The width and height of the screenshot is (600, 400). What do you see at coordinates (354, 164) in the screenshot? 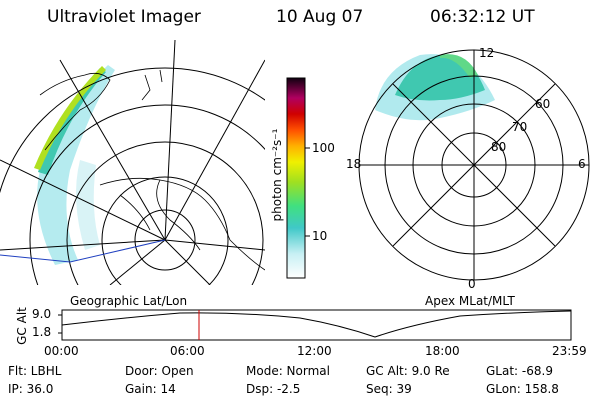
I see `mlt-label-18: 18` at bounding box center [354, 164].